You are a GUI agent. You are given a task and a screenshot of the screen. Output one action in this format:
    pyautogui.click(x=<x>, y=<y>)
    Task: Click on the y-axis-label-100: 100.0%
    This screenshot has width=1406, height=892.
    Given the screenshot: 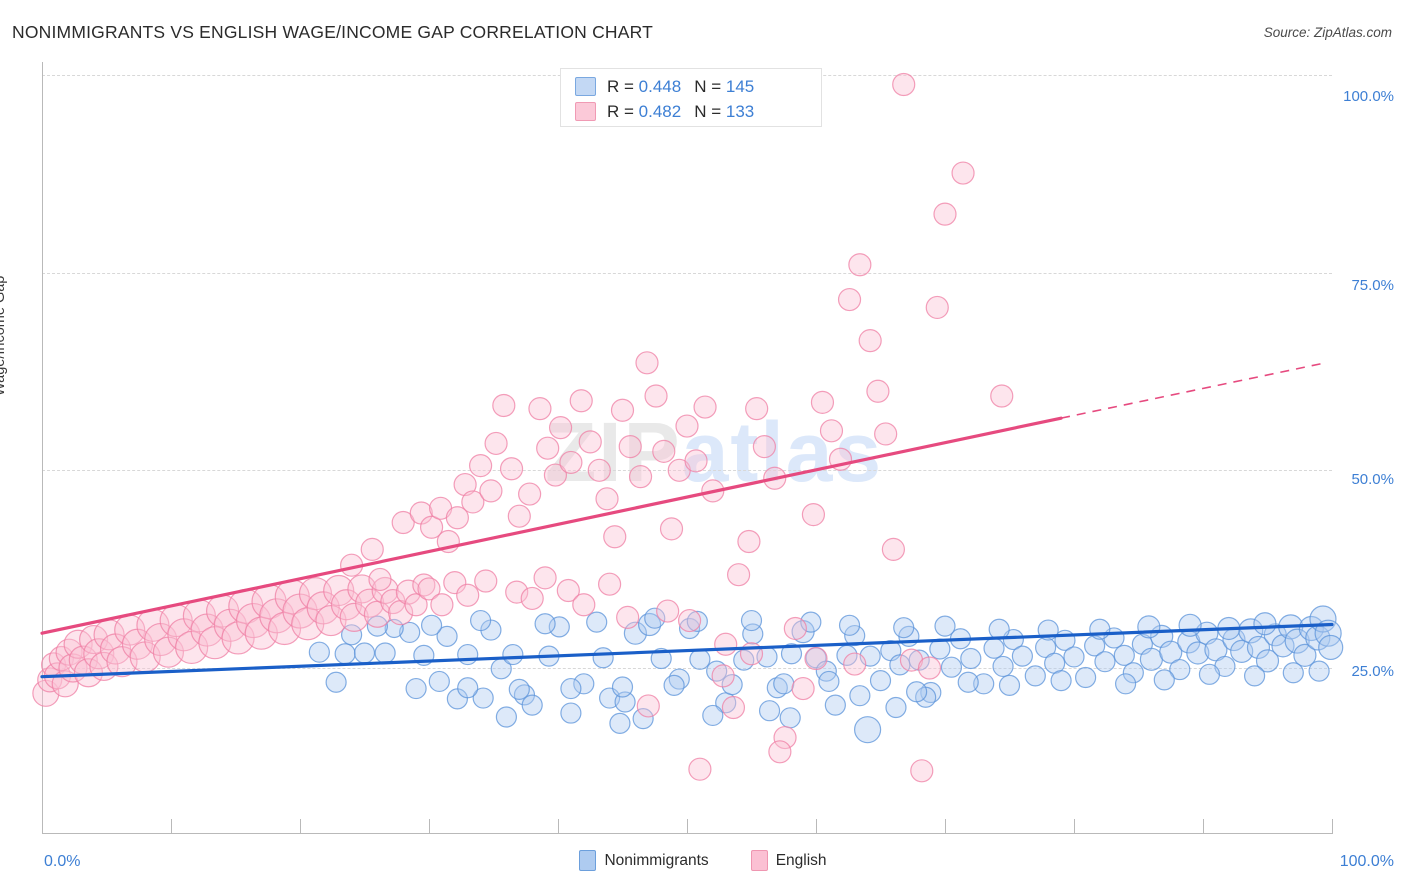 What is the action you would take?
    pyautogui.click(x=1368, y=96)
    